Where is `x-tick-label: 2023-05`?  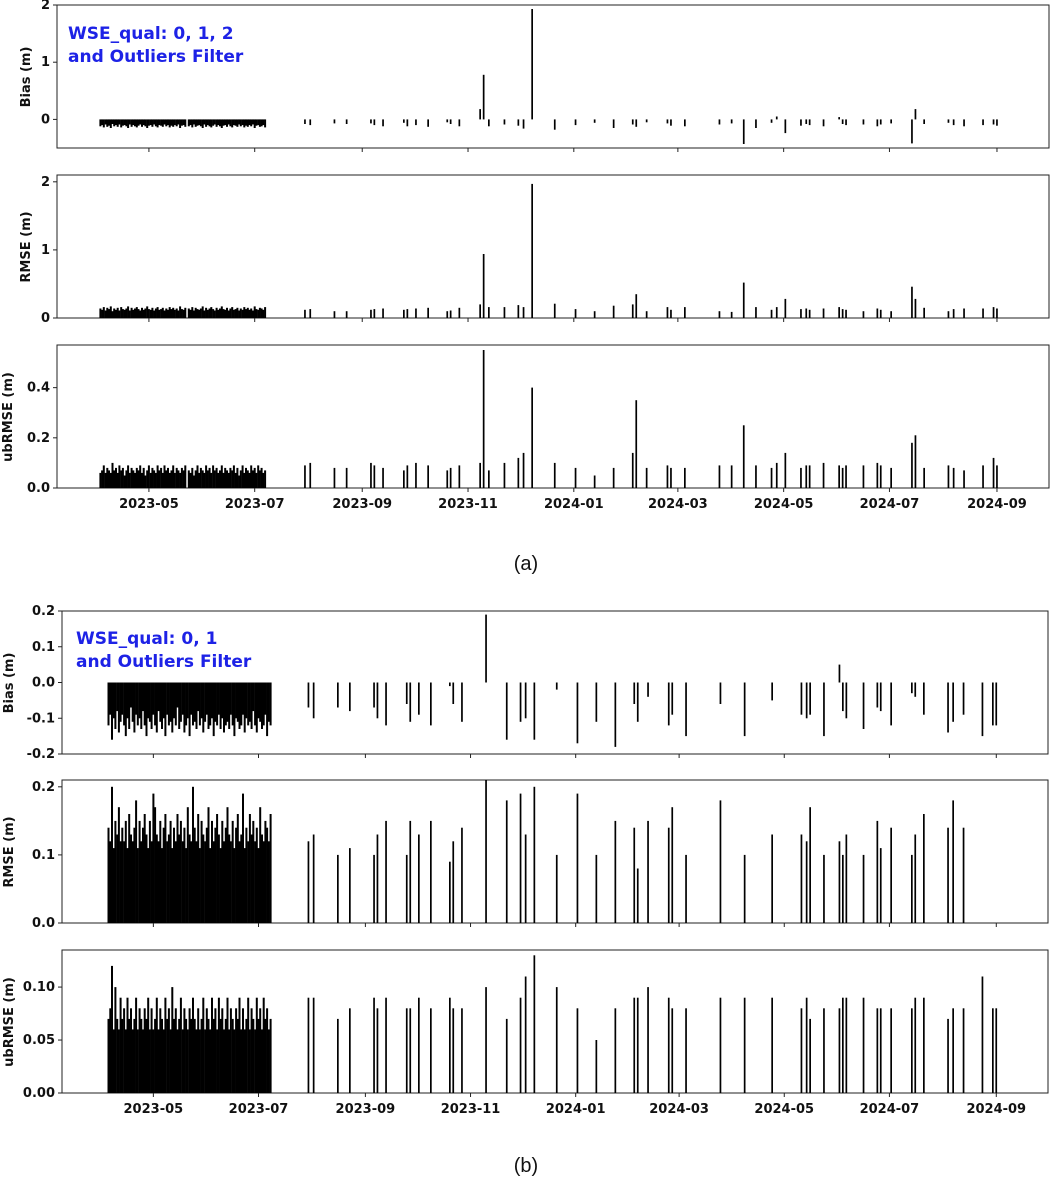
x-tick-label: 2023-05 is located at coordinates (149, 504).